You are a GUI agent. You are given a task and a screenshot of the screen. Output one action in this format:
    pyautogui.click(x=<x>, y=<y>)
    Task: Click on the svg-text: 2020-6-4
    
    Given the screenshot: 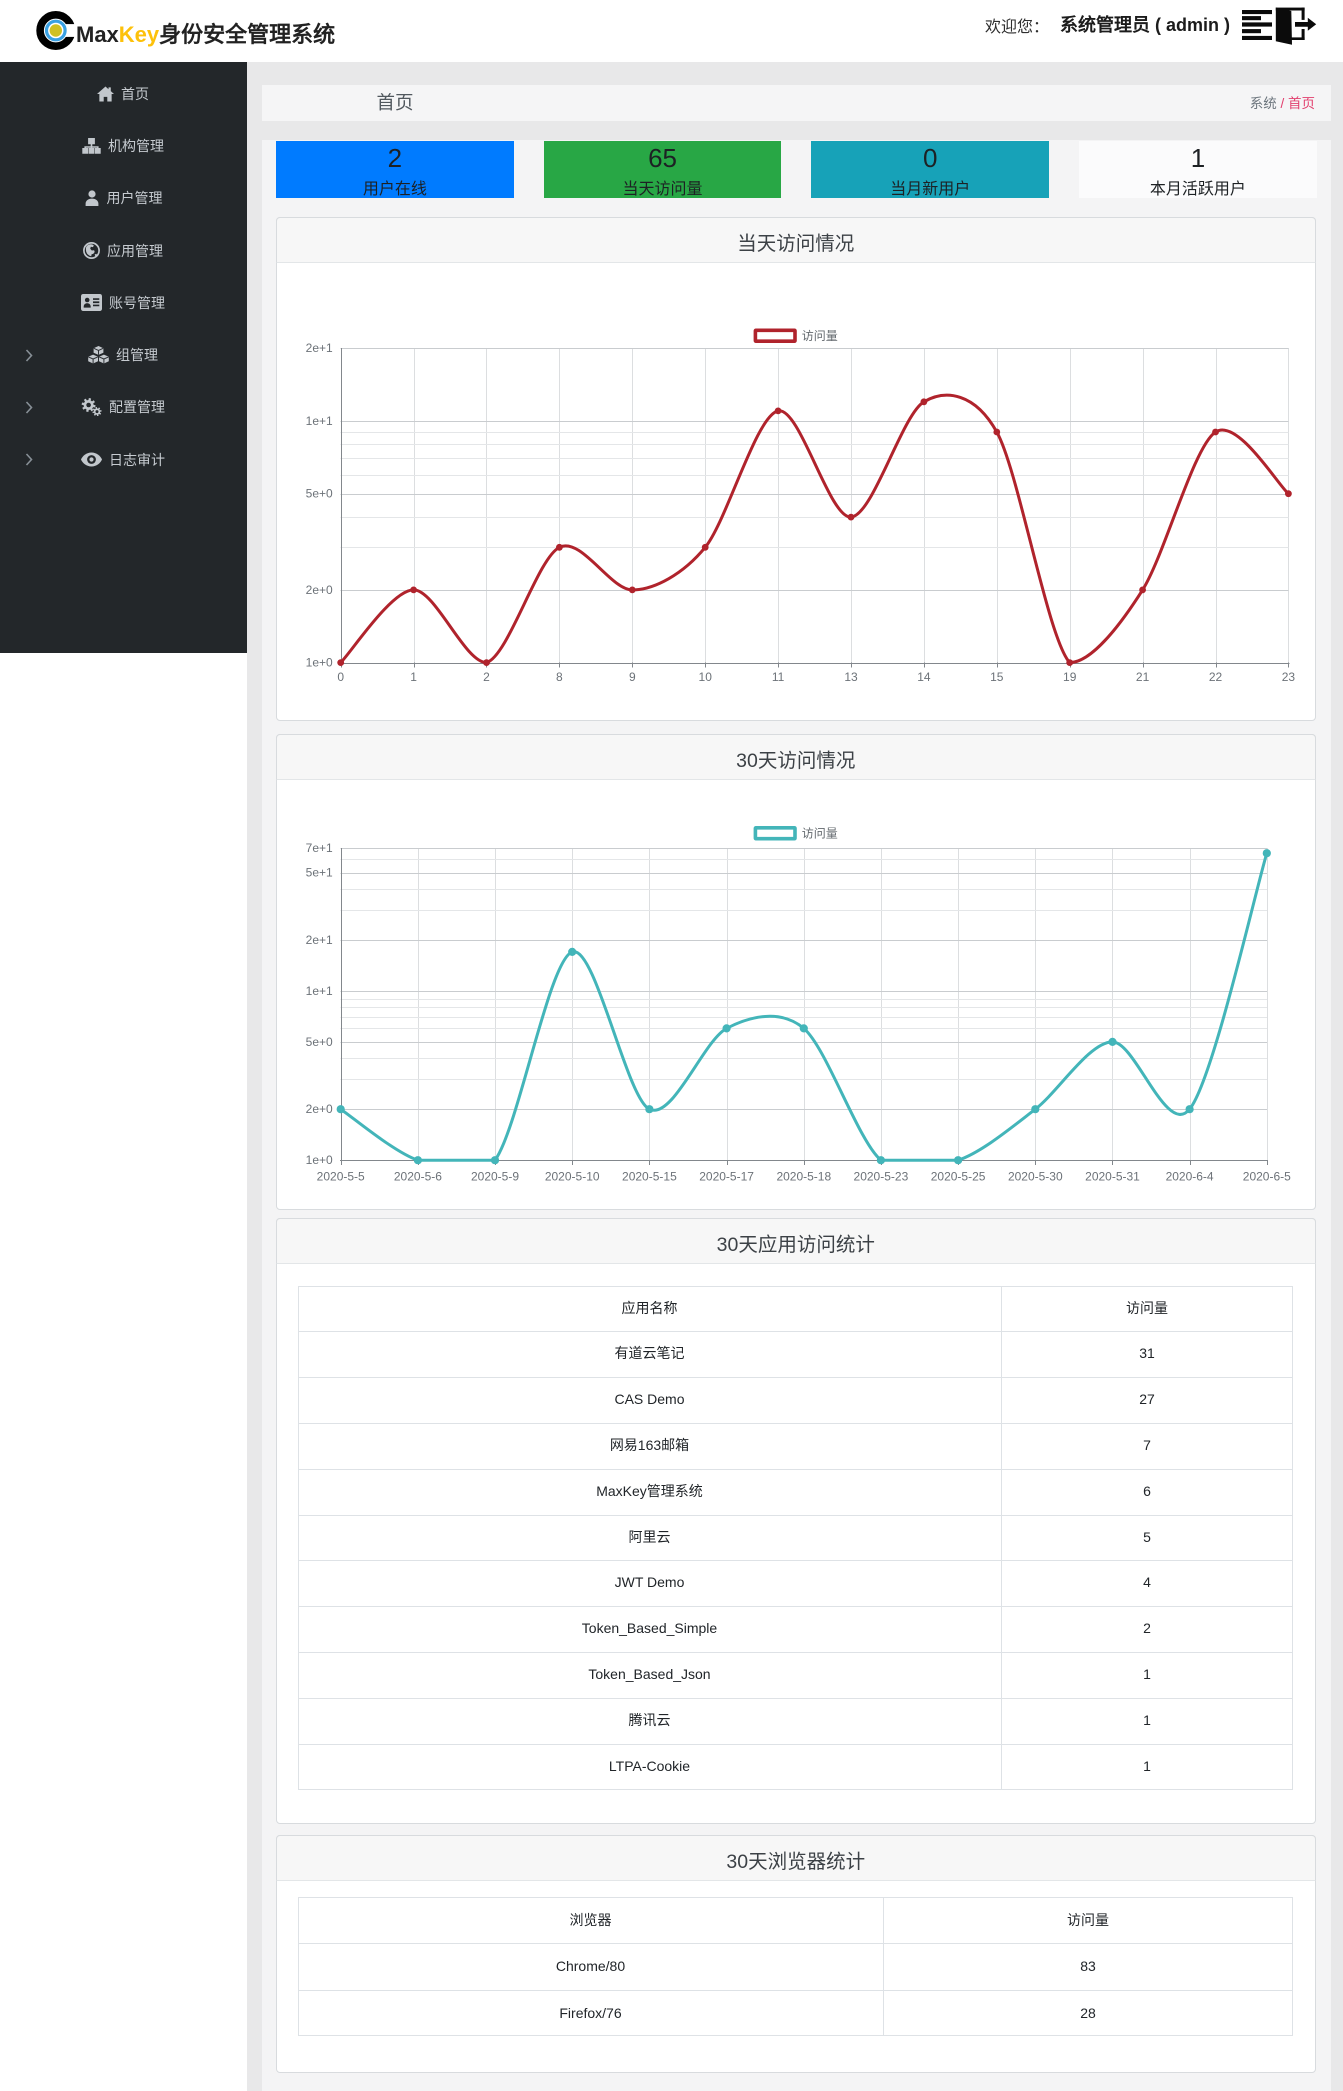 What is the action you would take?
    pyautogui.click(x=1190, y=1177)
    